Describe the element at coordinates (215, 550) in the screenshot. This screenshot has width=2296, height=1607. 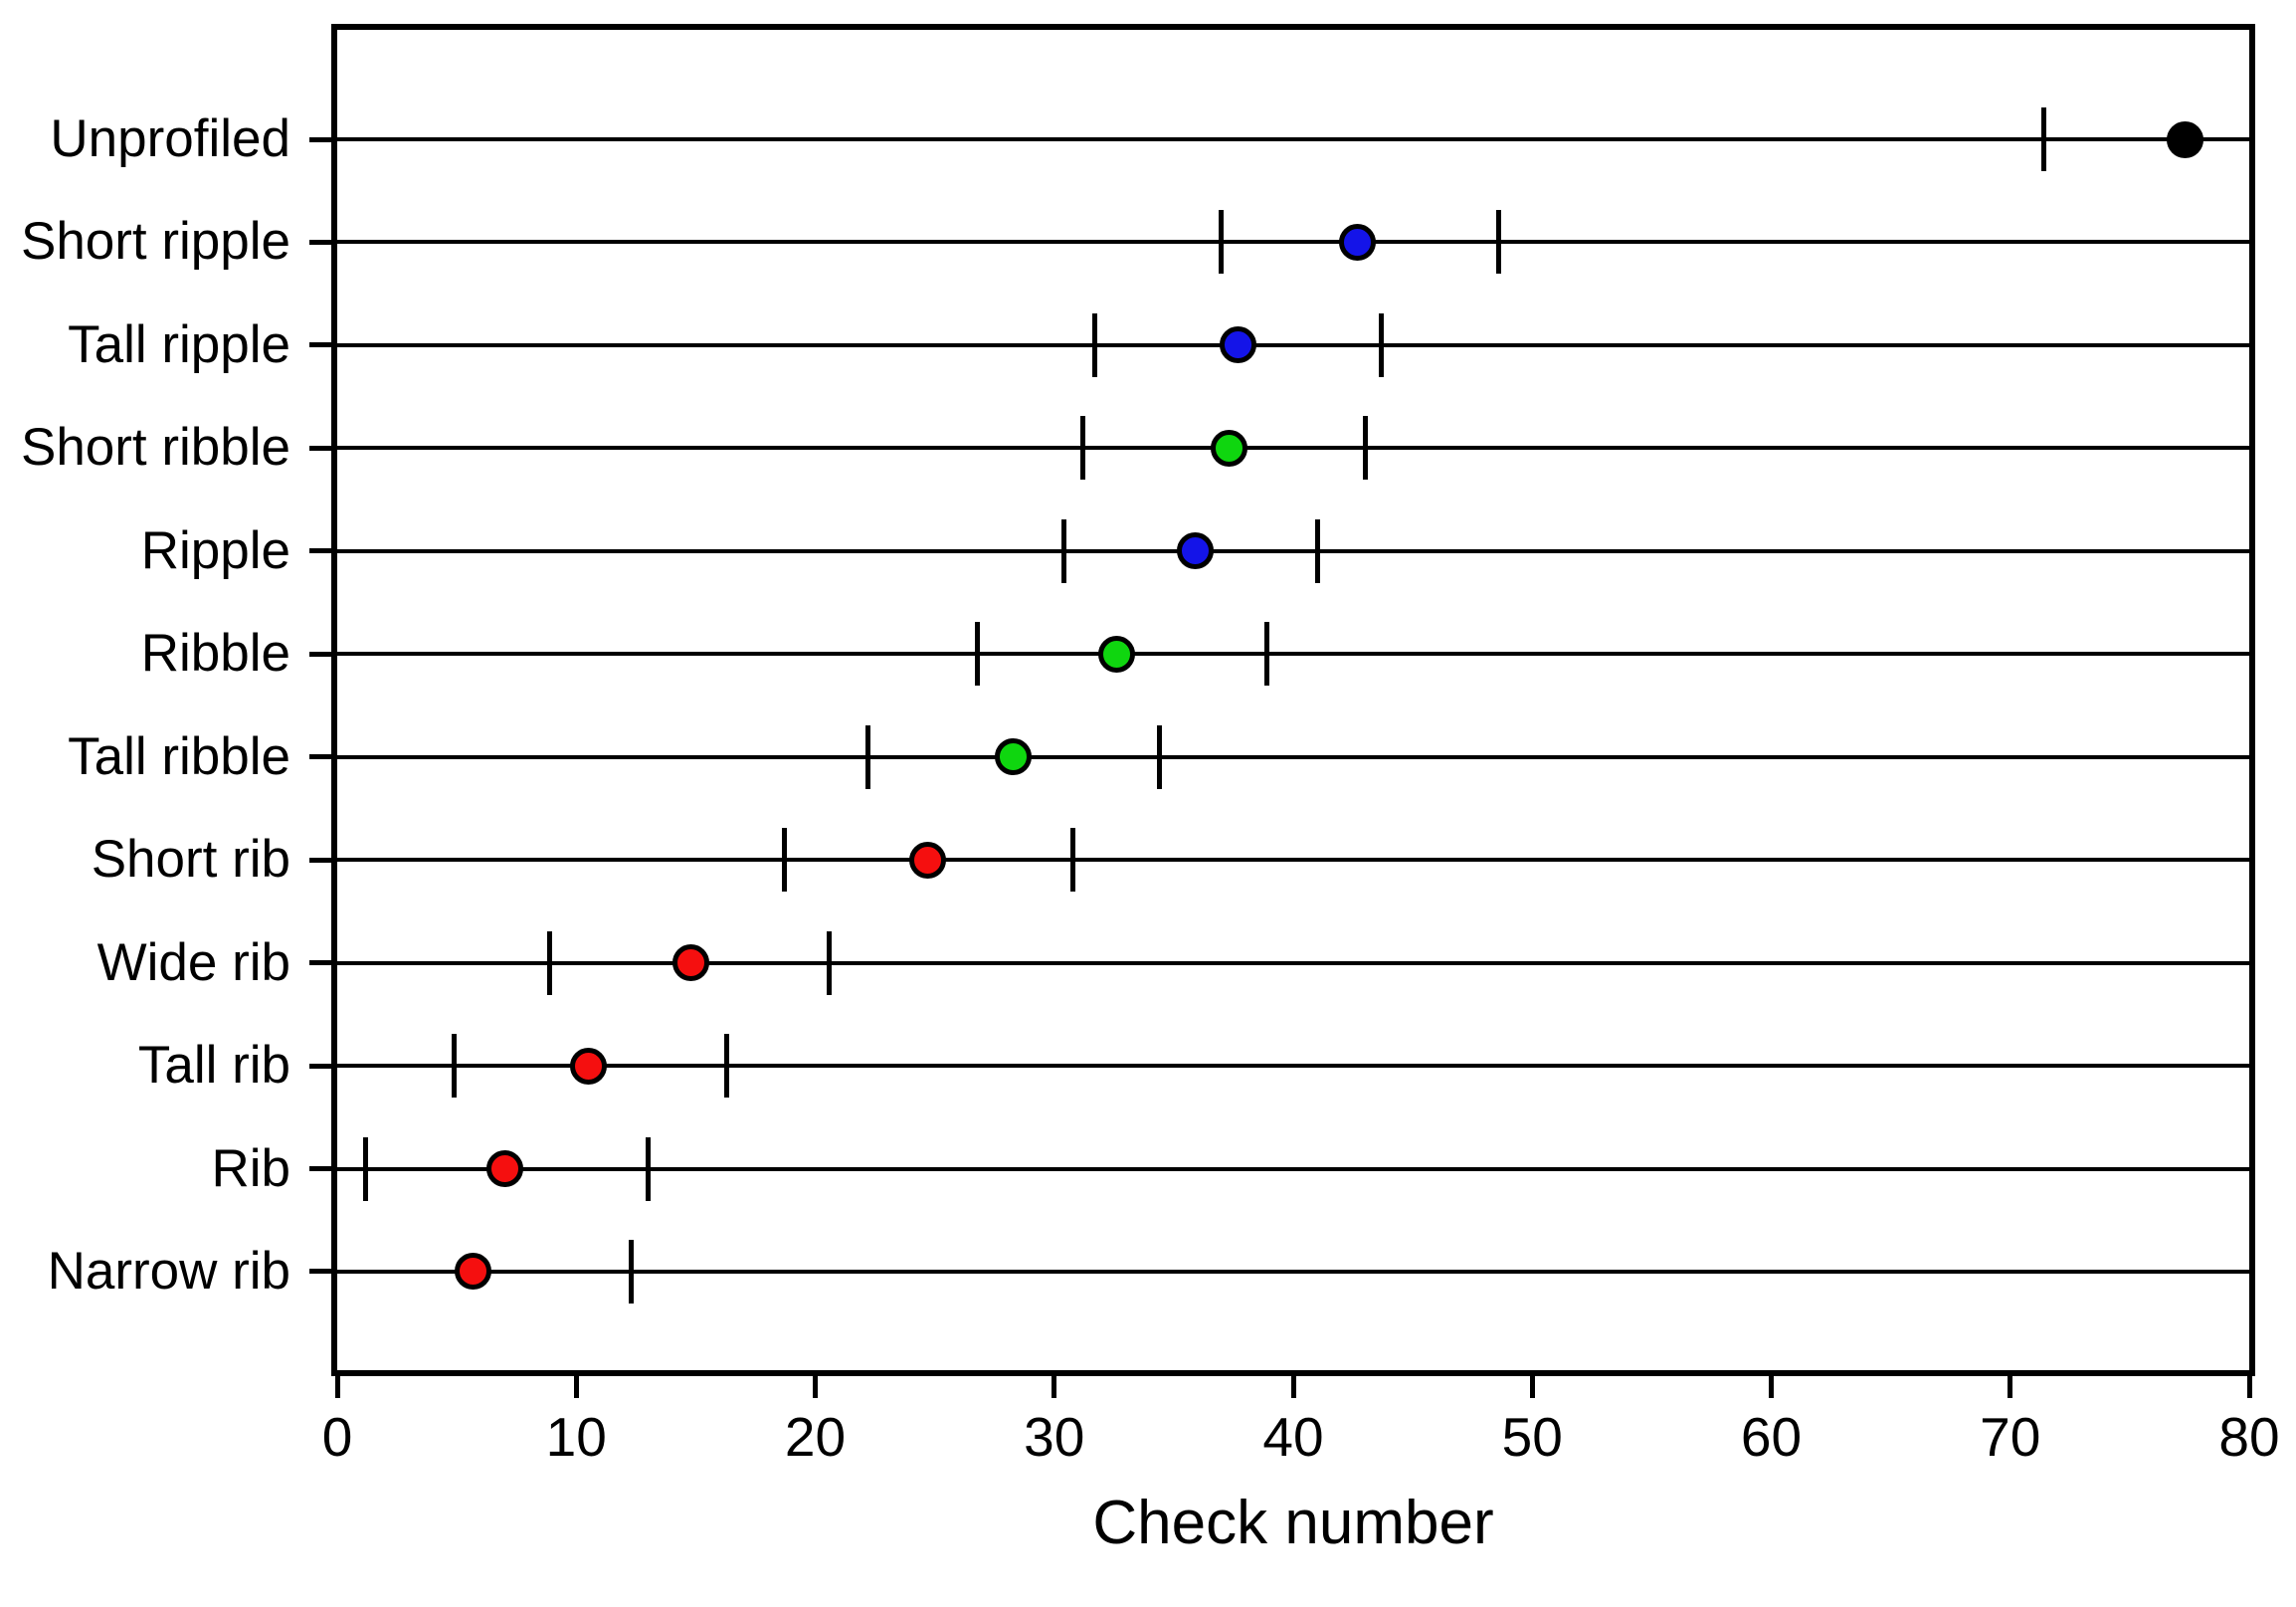
I see `y-axis-label-ripple: Ripple` at that location.